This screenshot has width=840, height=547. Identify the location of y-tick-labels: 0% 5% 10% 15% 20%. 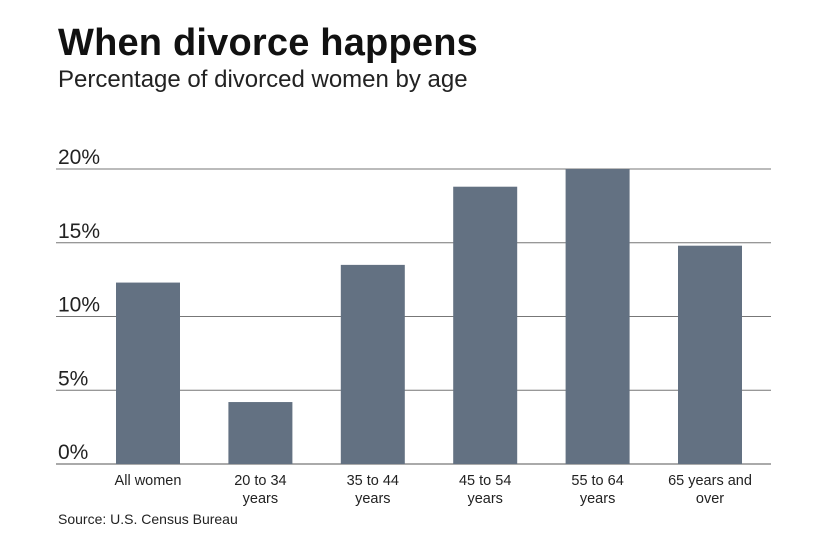
(79, 305).